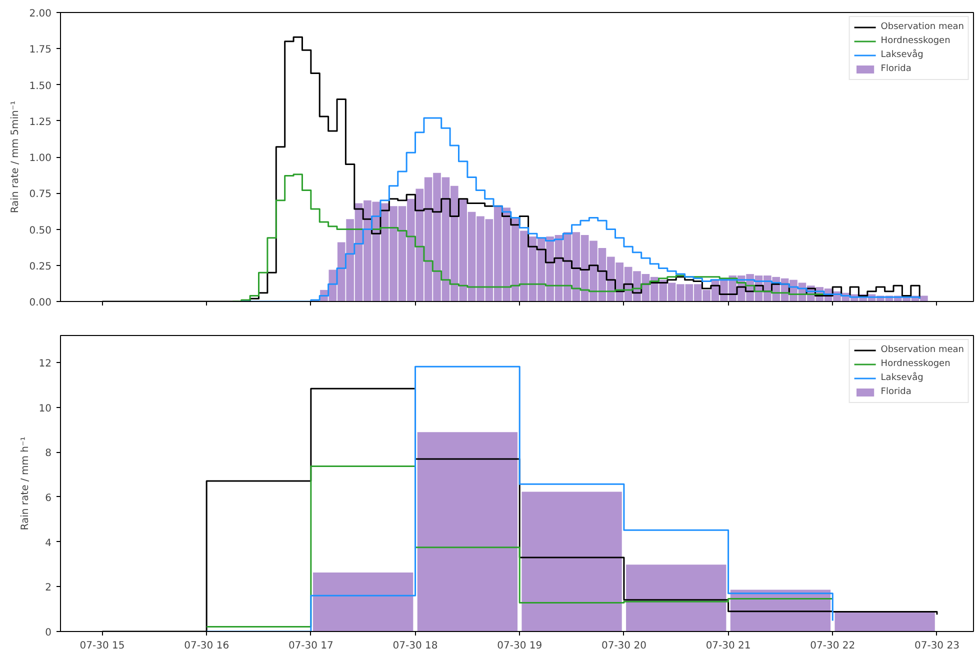 Image resolution: width=975 pixels, height=655 pixels. Describe the element at coordinates (40, 122) in the screenshot. I see `y-tick-label: 1.25` at that location.